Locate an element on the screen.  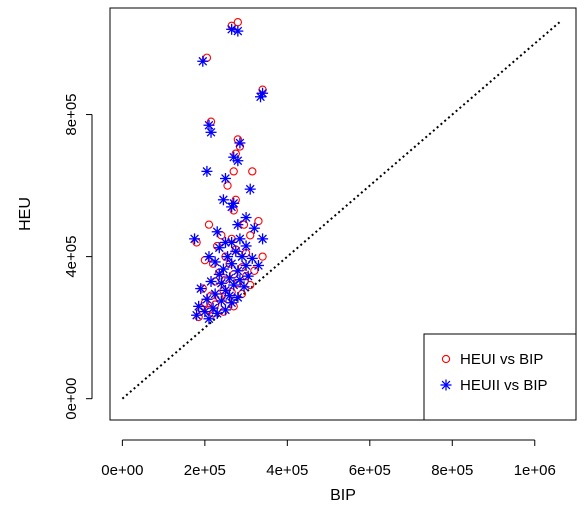
legend-marker-asterisk is located at coordinates (446, 385).